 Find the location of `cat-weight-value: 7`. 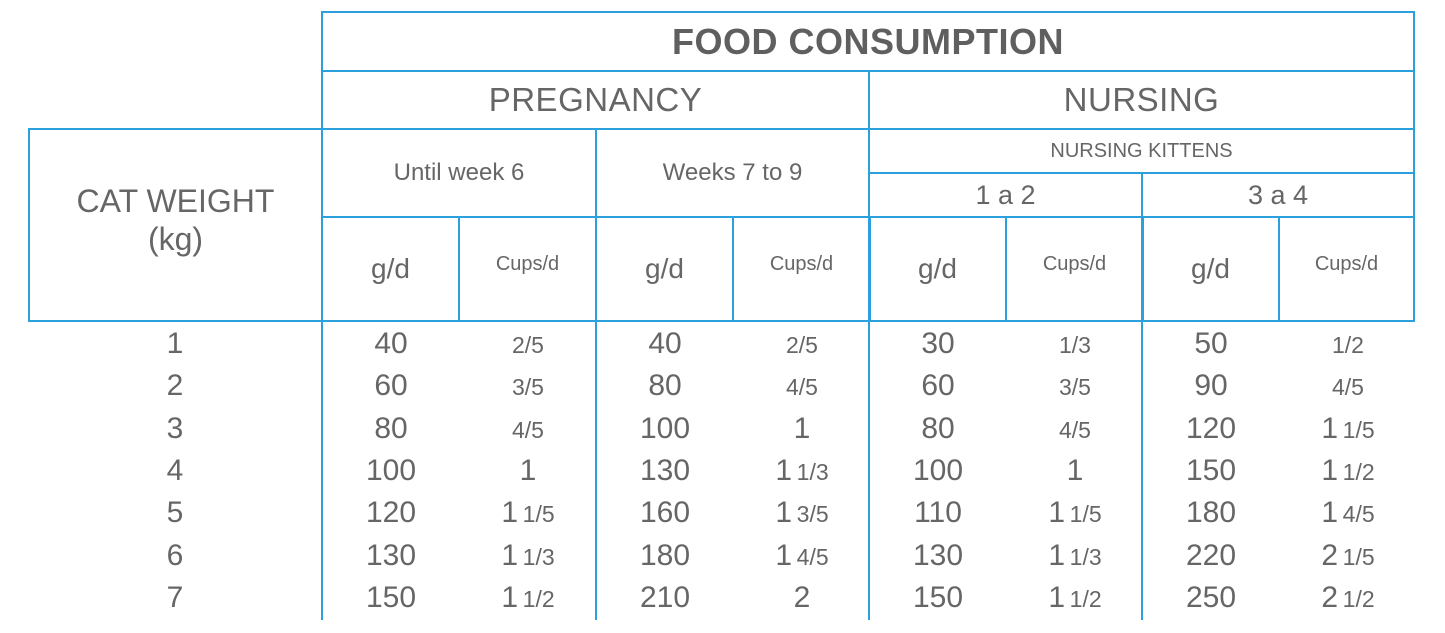

cat-weight-value: 7 is located at coordinates (175, 597).